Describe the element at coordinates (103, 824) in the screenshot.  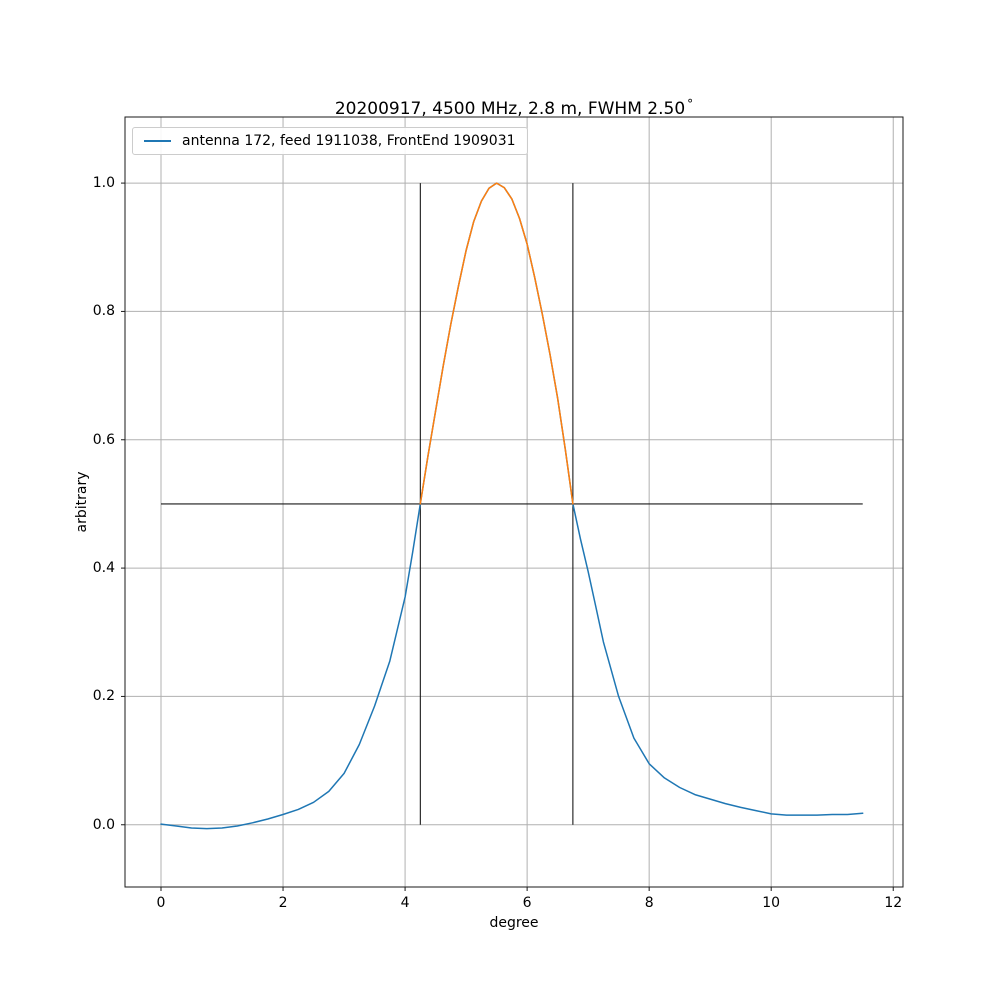
I see `y-tick-label: 0.0` at that location.